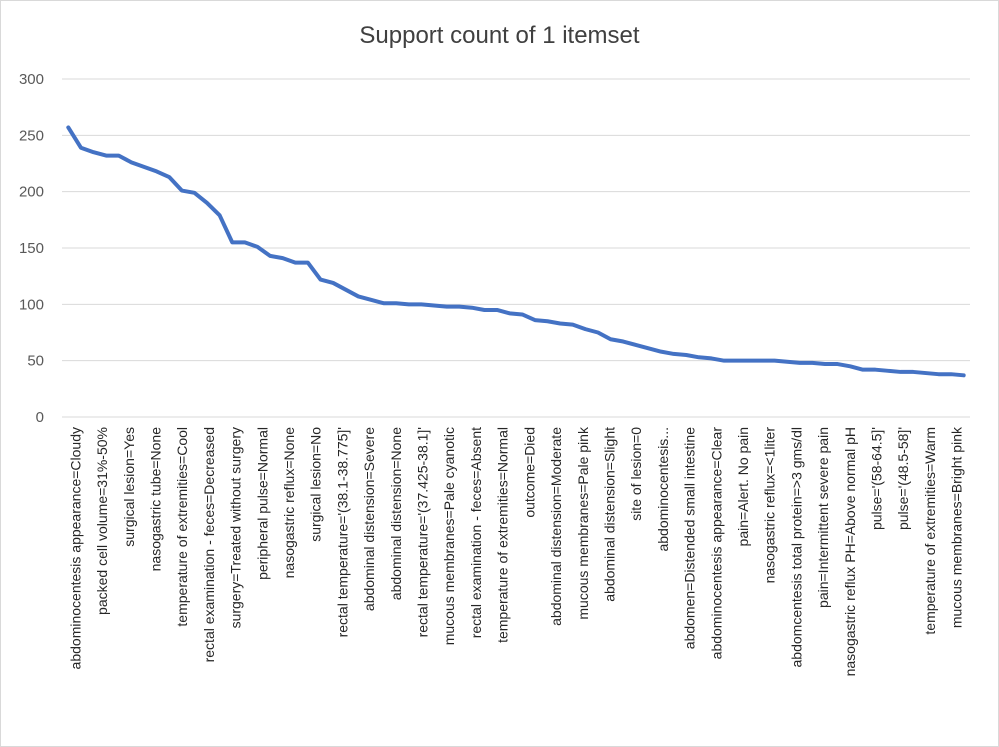 The width and height of the screenshot is (999, 747). What do you see at coordinates (449, 536) in the screenshot?
I see `x-tick-label: mucous membranes=Pale cyanotic` at bounding box center [449, 536].